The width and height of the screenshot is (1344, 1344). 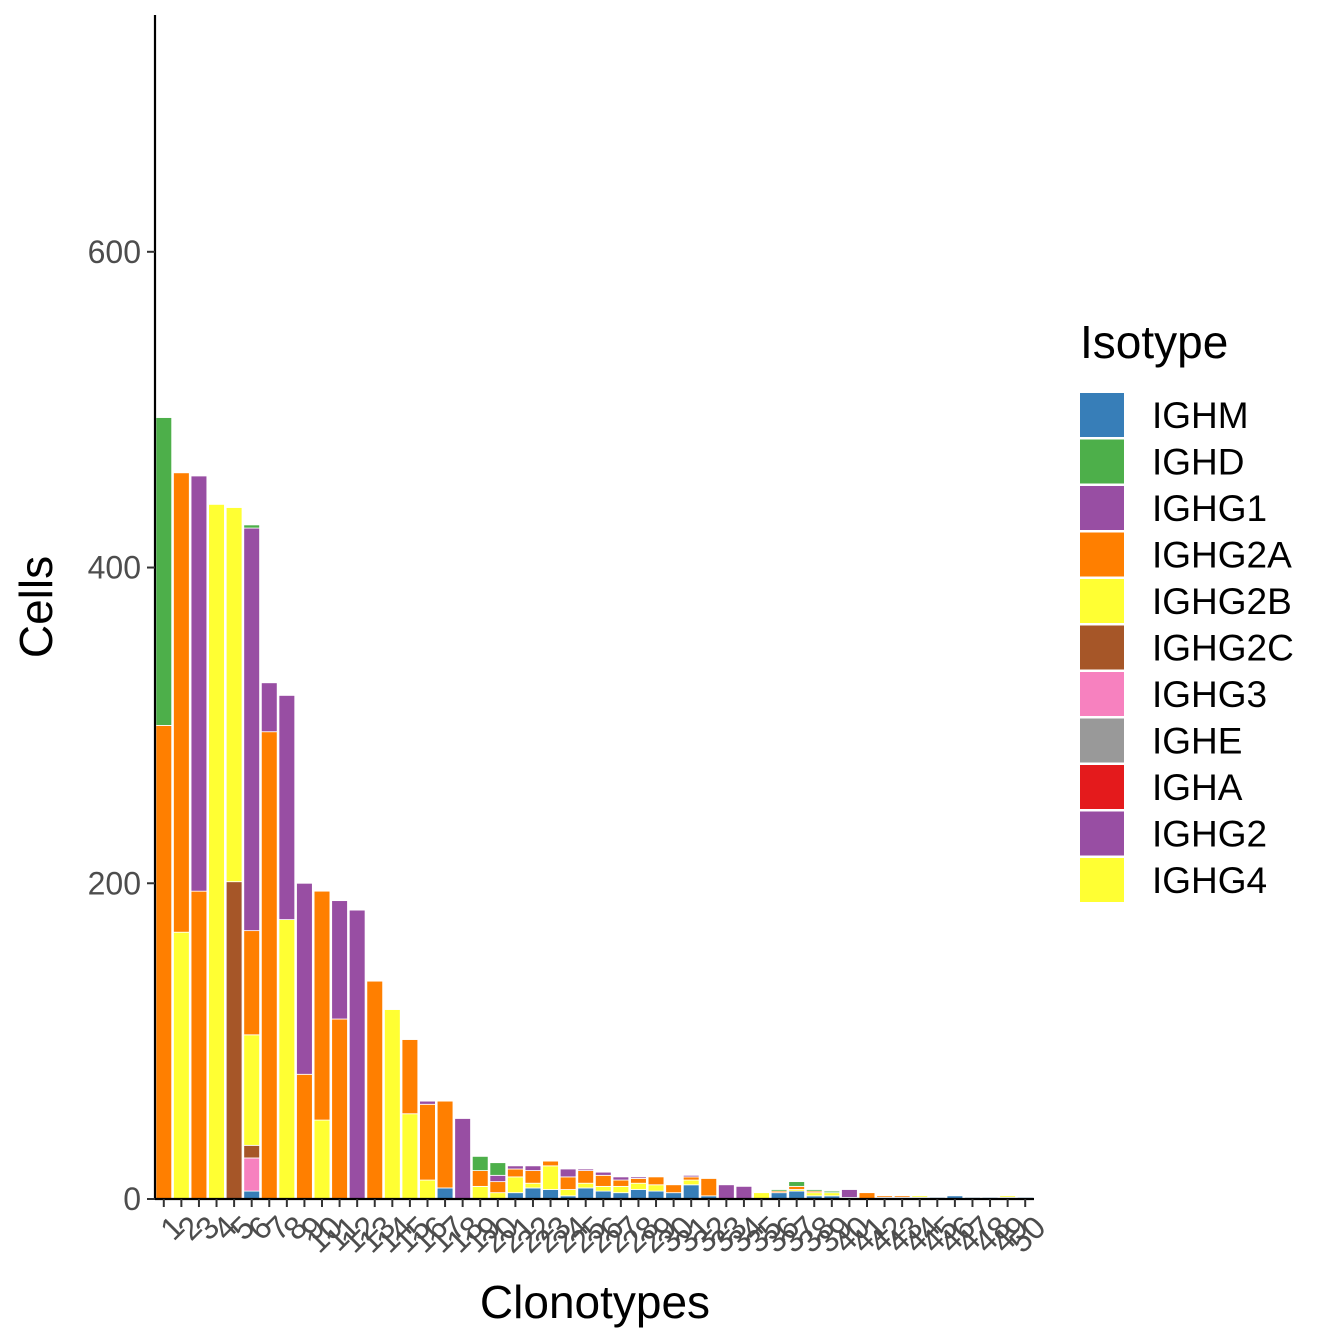 I want to click on bar-segment-24-ighg1, so click(x=568, y=1173).